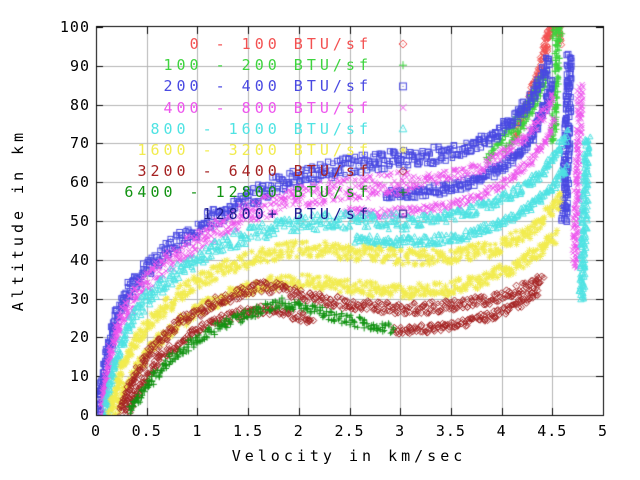  I want to click on y-tick-label: 0, so click(84, 415).